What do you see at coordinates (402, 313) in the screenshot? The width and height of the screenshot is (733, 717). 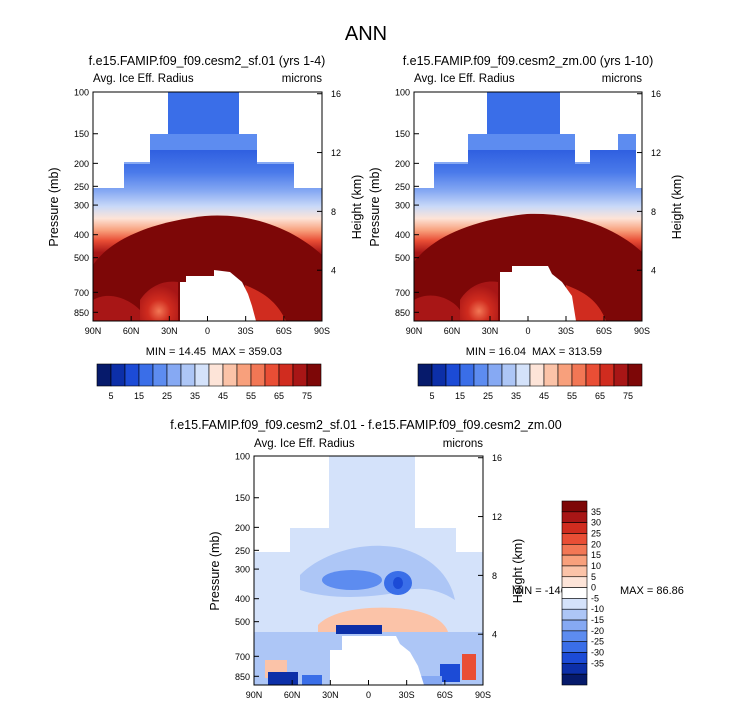 I see `y-tick-label: 850` at bounding box center [402, 313].